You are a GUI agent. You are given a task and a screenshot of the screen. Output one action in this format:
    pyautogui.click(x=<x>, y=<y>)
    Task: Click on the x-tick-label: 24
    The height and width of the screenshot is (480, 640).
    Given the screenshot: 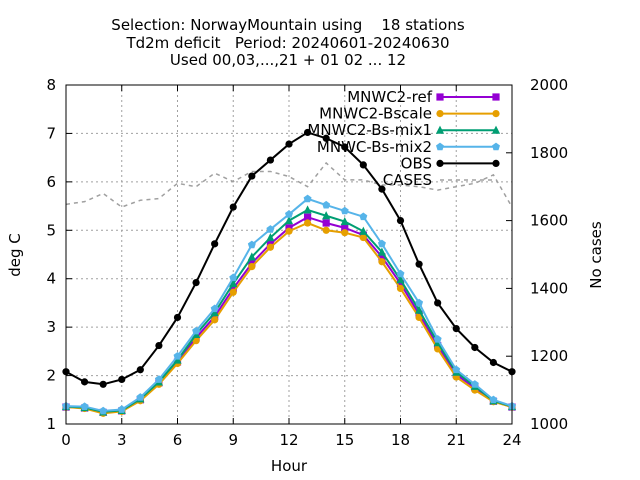 What is the action you would take?
    pyautogui.click(x=511, y=440)
    